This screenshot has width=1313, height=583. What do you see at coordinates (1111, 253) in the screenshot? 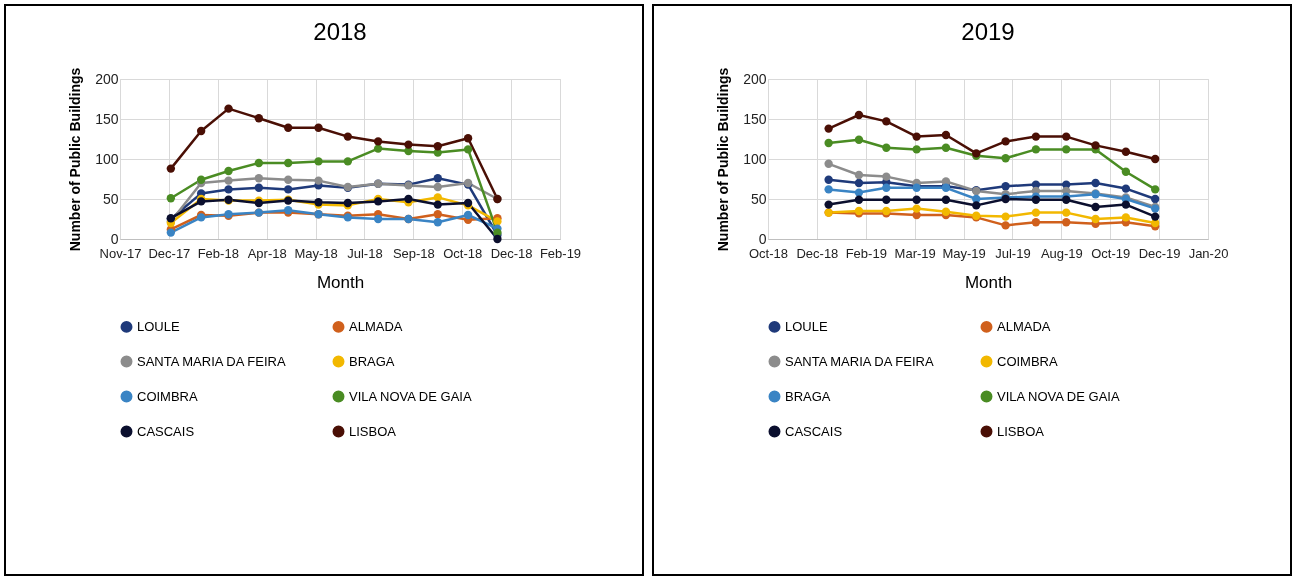
I see `x-tick-label: Oct-19` at bounding box center [1111, 253].